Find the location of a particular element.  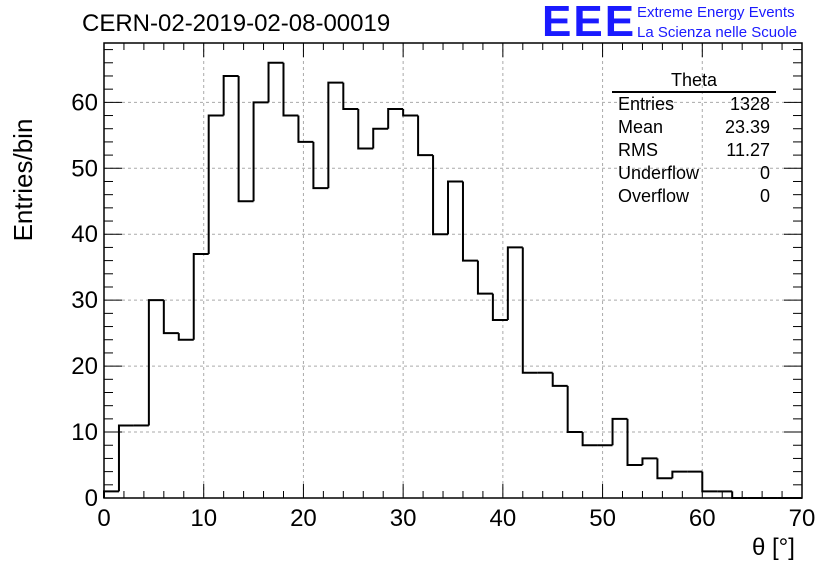

logo-line-1: Extreme Energy Events is located at coordinates (716, 12).